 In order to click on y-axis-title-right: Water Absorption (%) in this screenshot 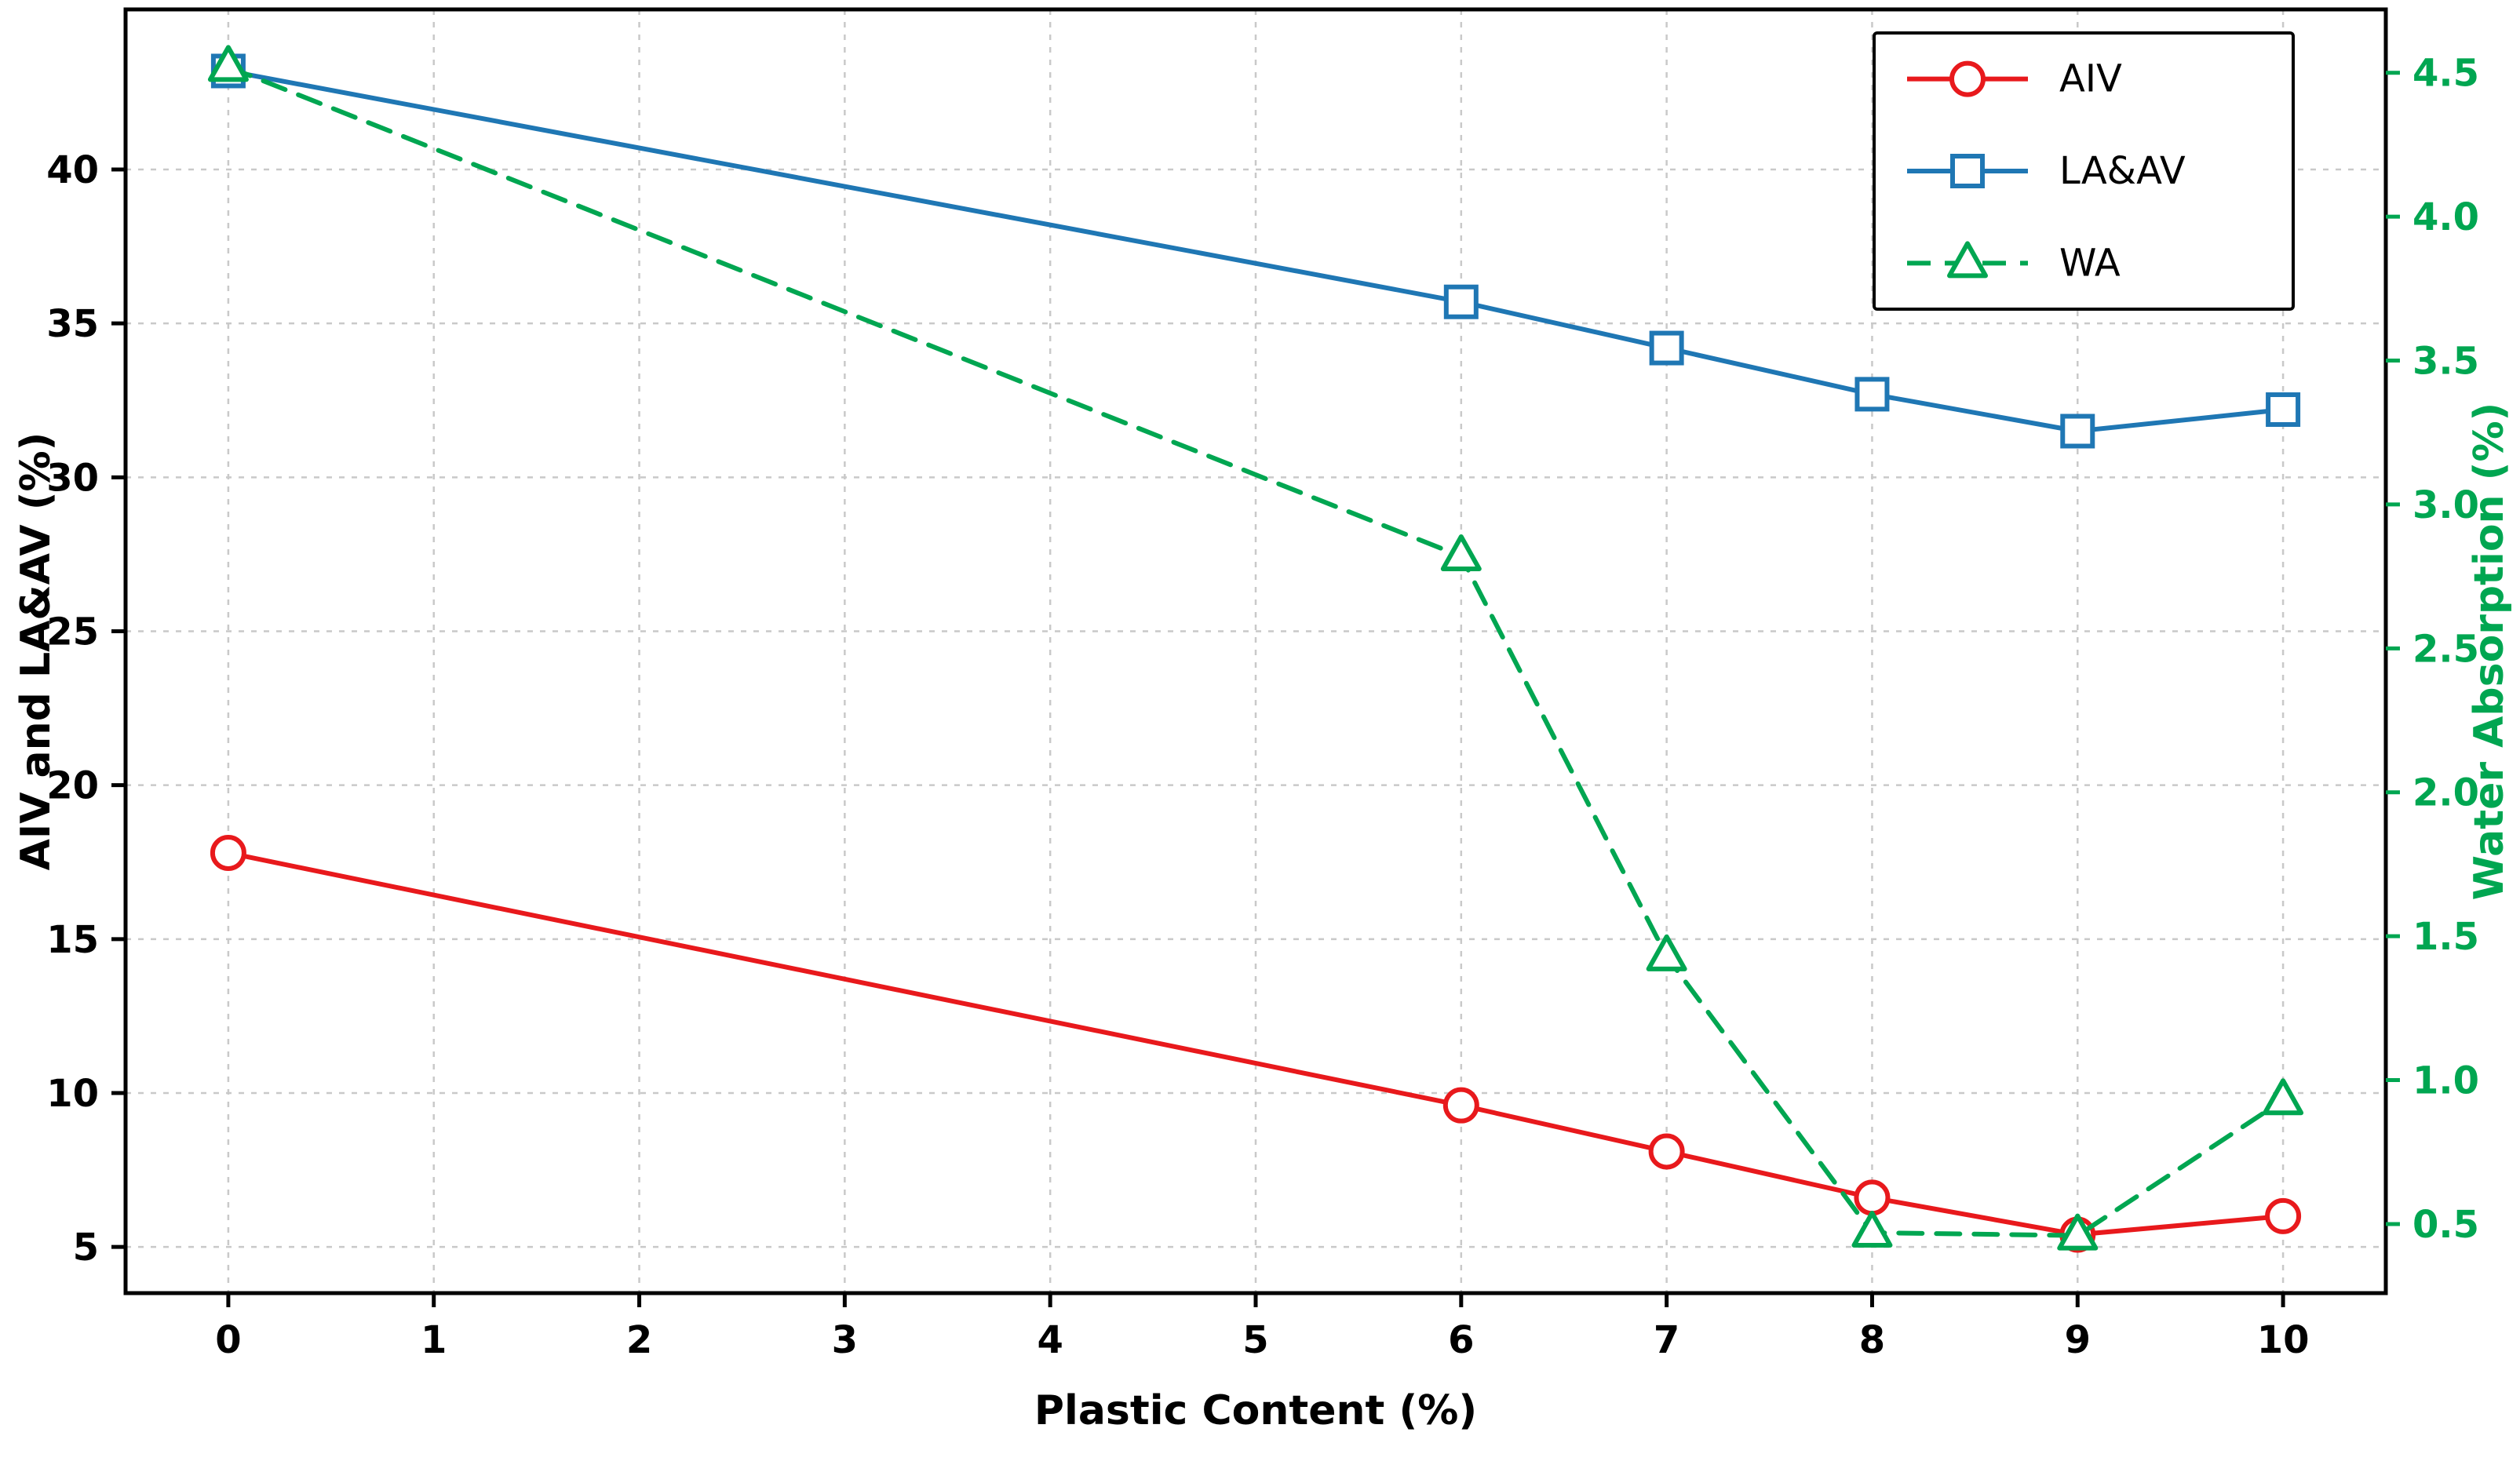, I will do `click(2489, 651)`.